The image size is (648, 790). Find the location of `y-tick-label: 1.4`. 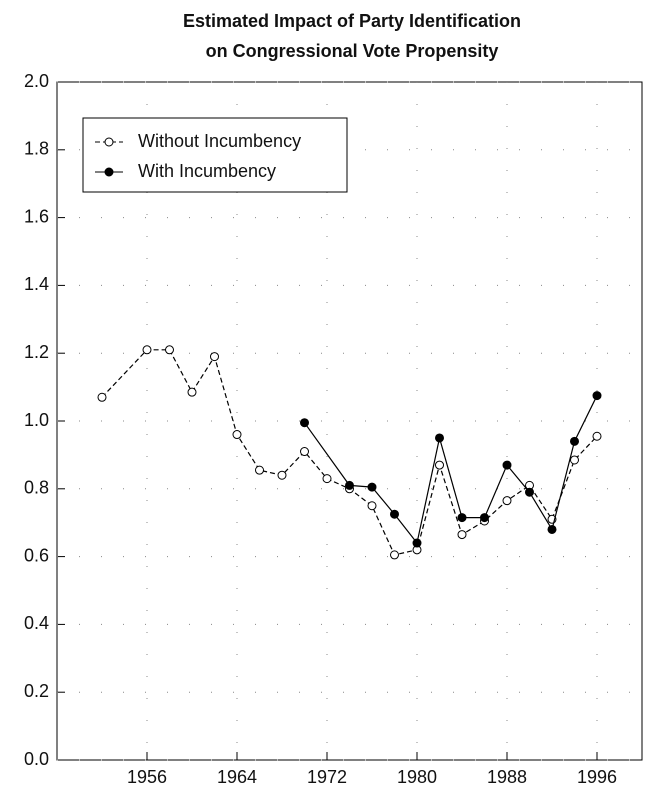

y-tick-label: 1.4 is located at coordinates (36, 284).